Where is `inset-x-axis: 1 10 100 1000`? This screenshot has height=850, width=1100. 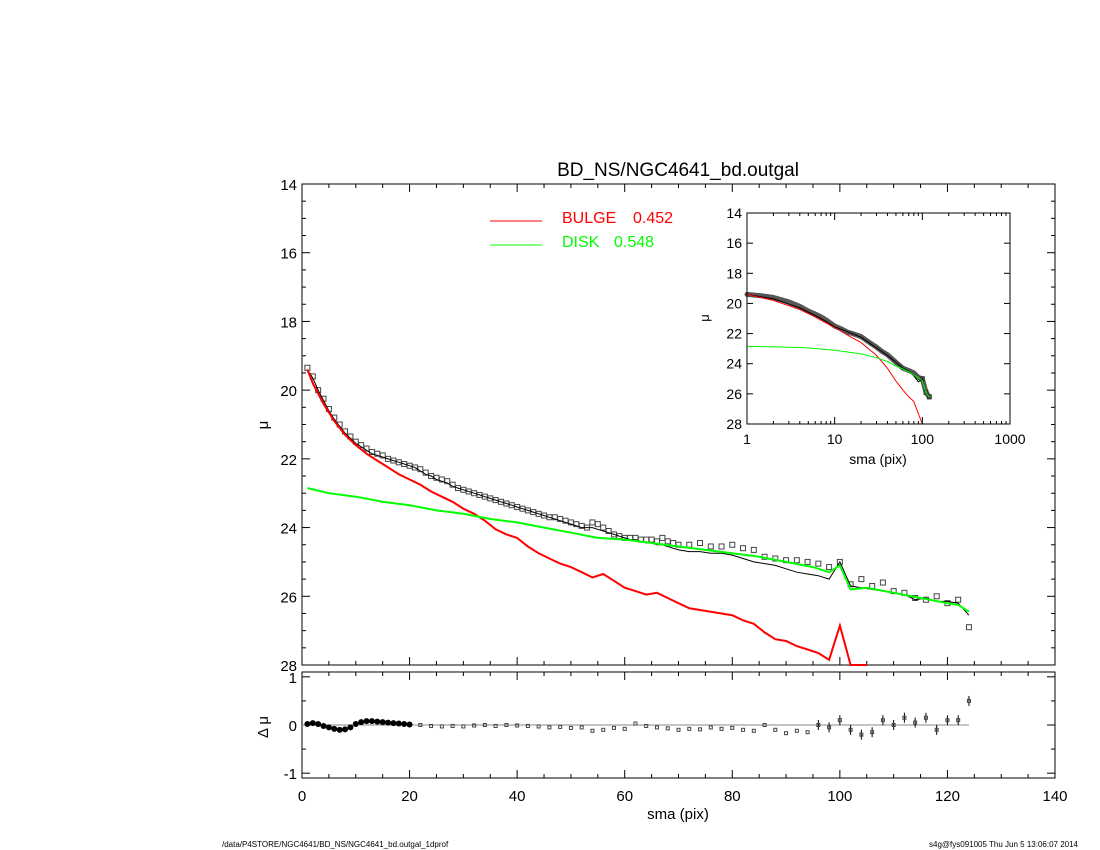 inset-x-axis: 1 10 100 1000 is located at coordinates (884, 330).